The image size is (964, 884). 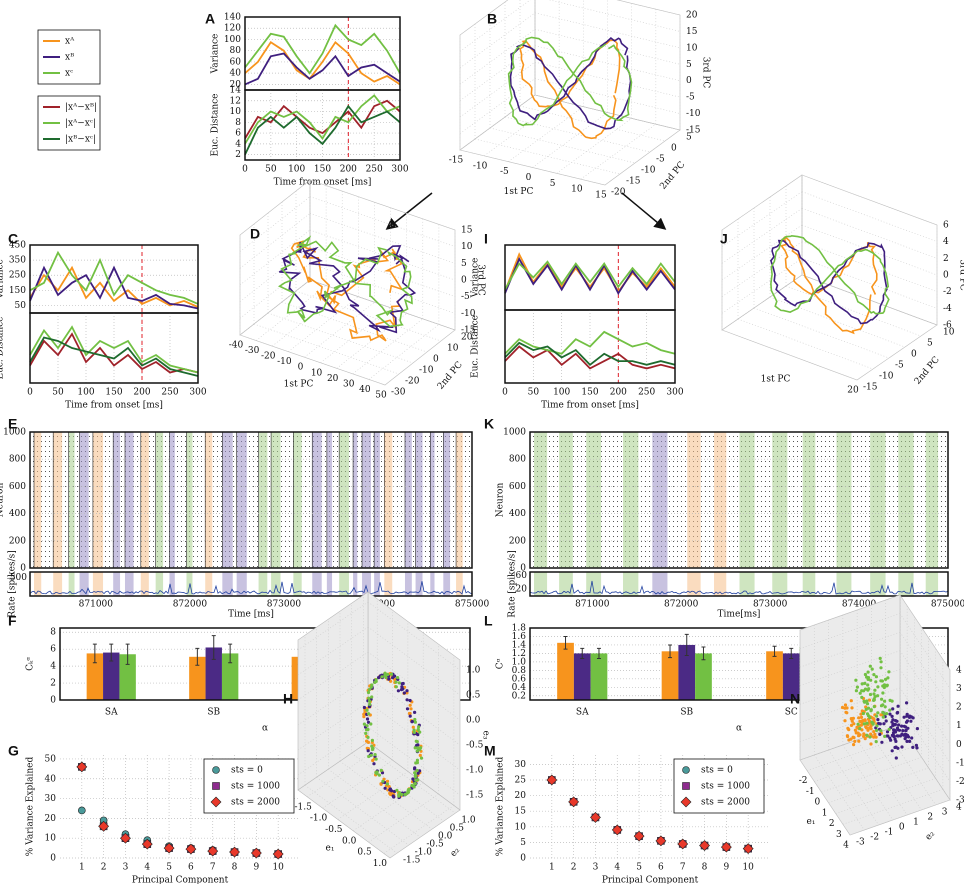 I want to click on y-tick-label: 20, so click(x=236, y=85).